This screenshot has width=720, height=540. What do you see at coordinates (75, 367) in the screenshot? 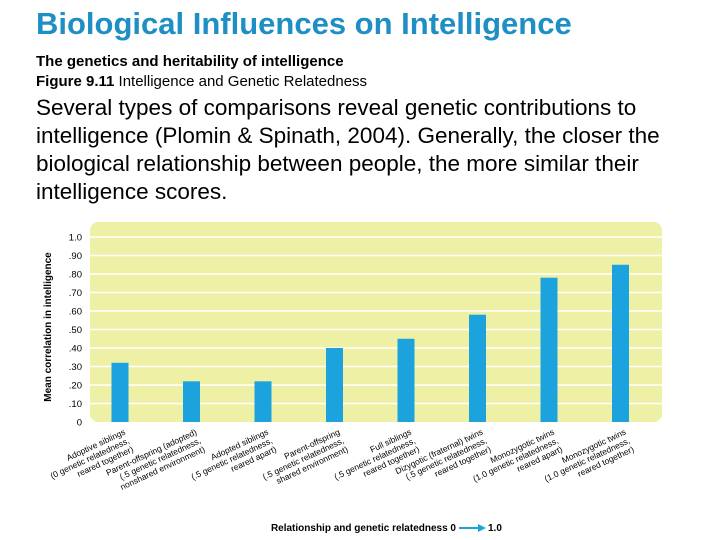
I see `y-tick-label: .30` at bounding box center [75, 367].